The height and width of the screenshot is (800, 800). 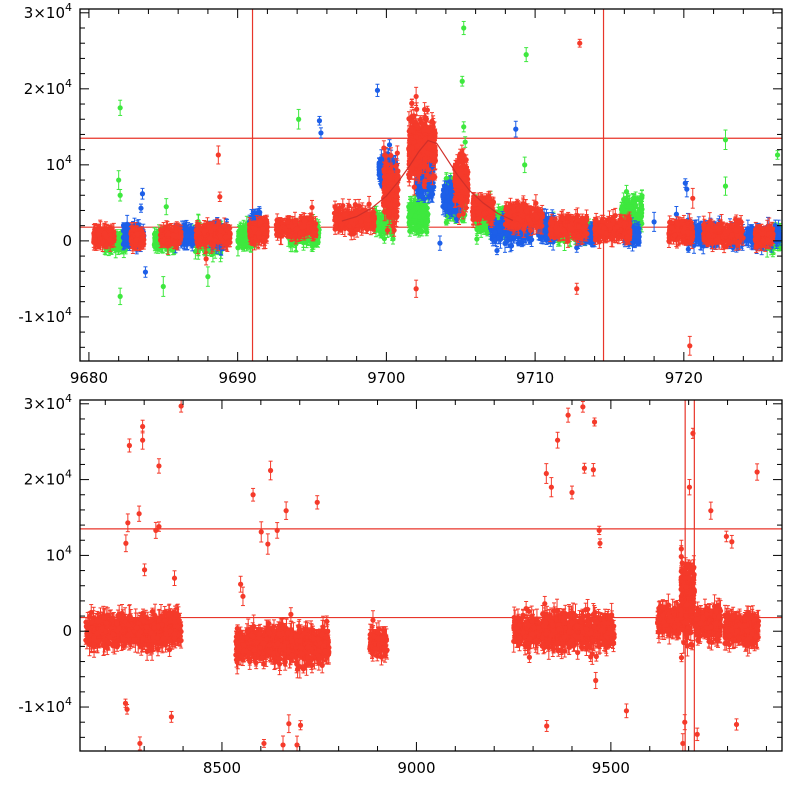 I want to click on data-point-green, so click(x=116, y=249).